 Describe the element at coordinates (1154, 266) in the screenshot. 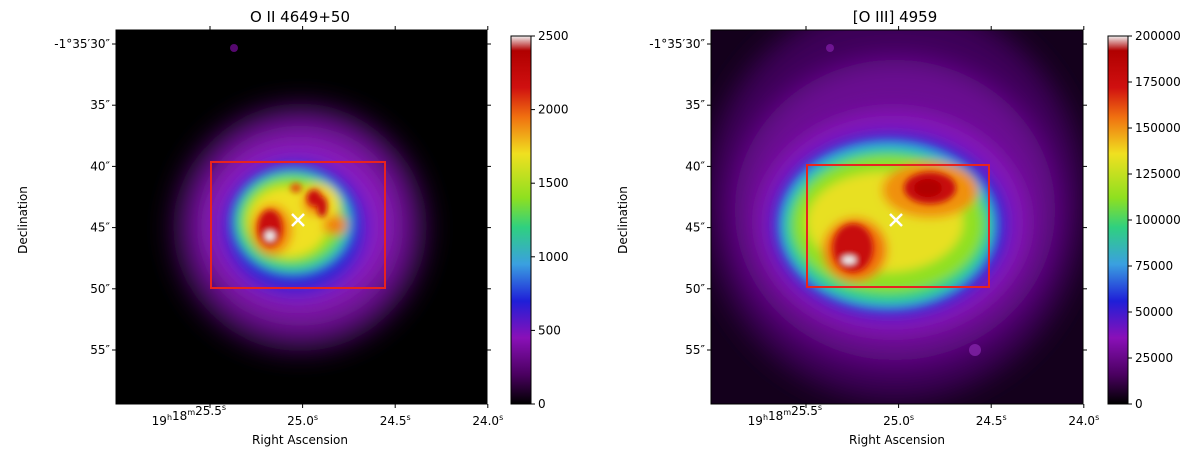

I see `colorbar-tick-label: 75000` at that location.